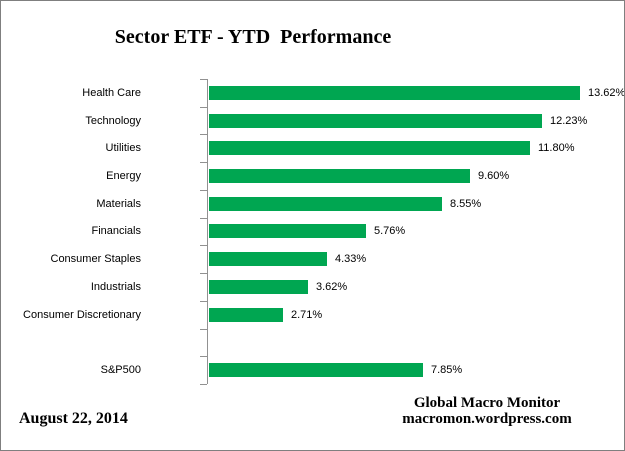 This screenshot has height=451, width=625. Describe the element at coordinates (494, 176) in the screenshot. I see `value-label: 9.60%` at that location.